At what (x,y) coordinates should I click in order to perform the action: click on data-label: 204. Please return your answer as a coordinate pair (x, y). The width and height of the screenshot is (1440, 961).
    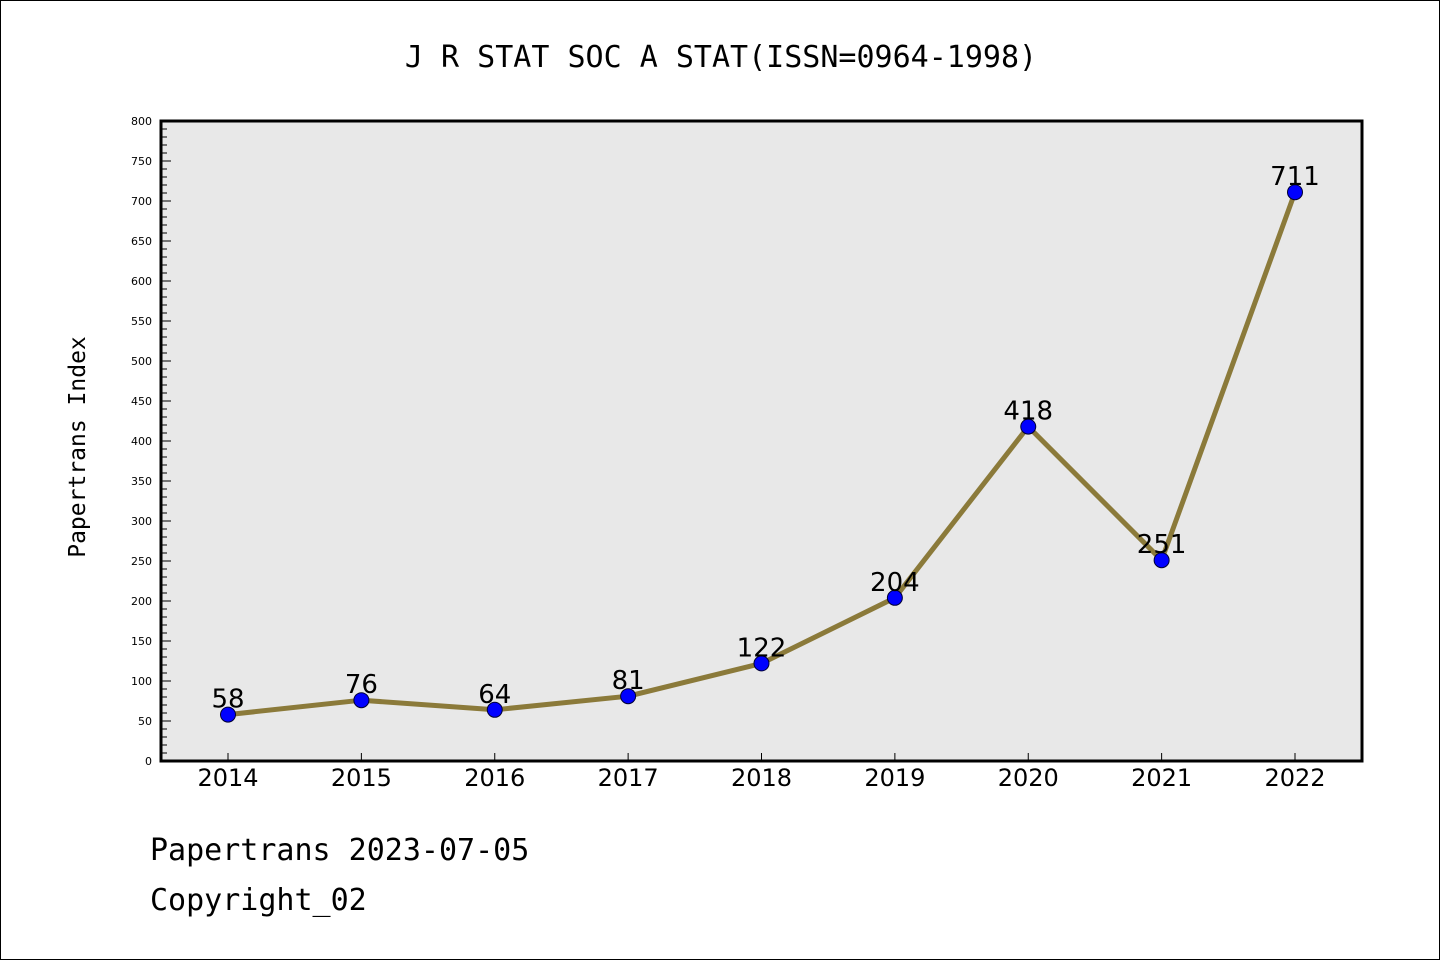
    Looking at the image, I should click on (895, 583).